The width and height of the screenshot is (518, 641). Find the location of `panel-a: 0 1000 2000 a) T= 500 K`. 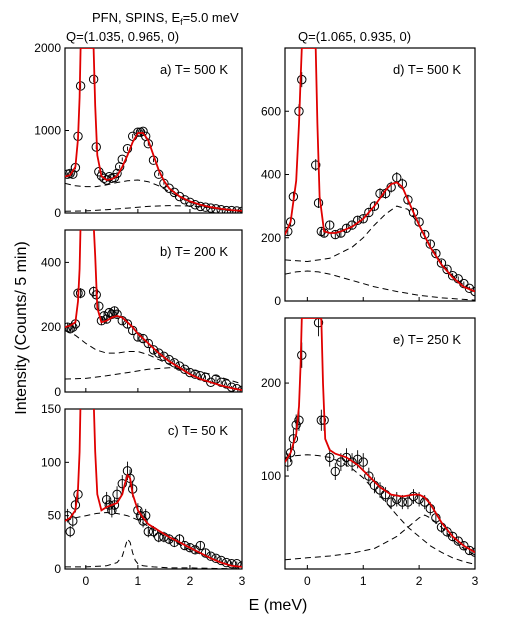

panel-a: 0 1000 2000 a) T= 500 K is located at coordinates (138, 130).